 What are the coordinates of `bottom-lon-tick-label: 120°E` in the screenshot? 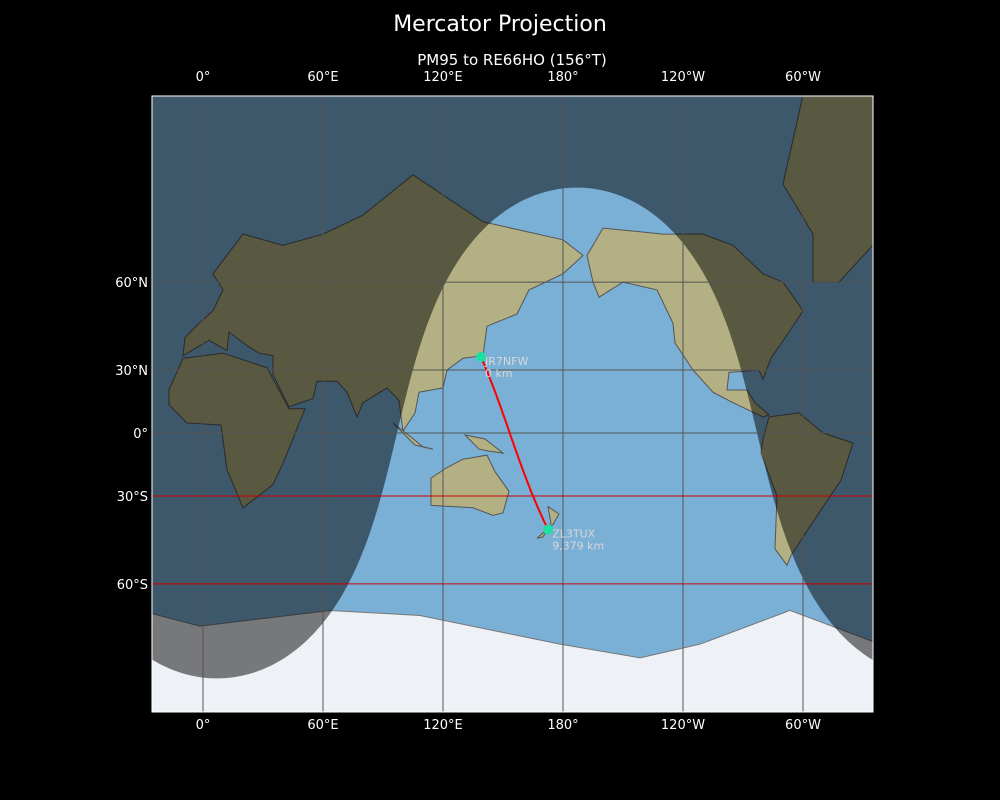 It's located at (443, 725).